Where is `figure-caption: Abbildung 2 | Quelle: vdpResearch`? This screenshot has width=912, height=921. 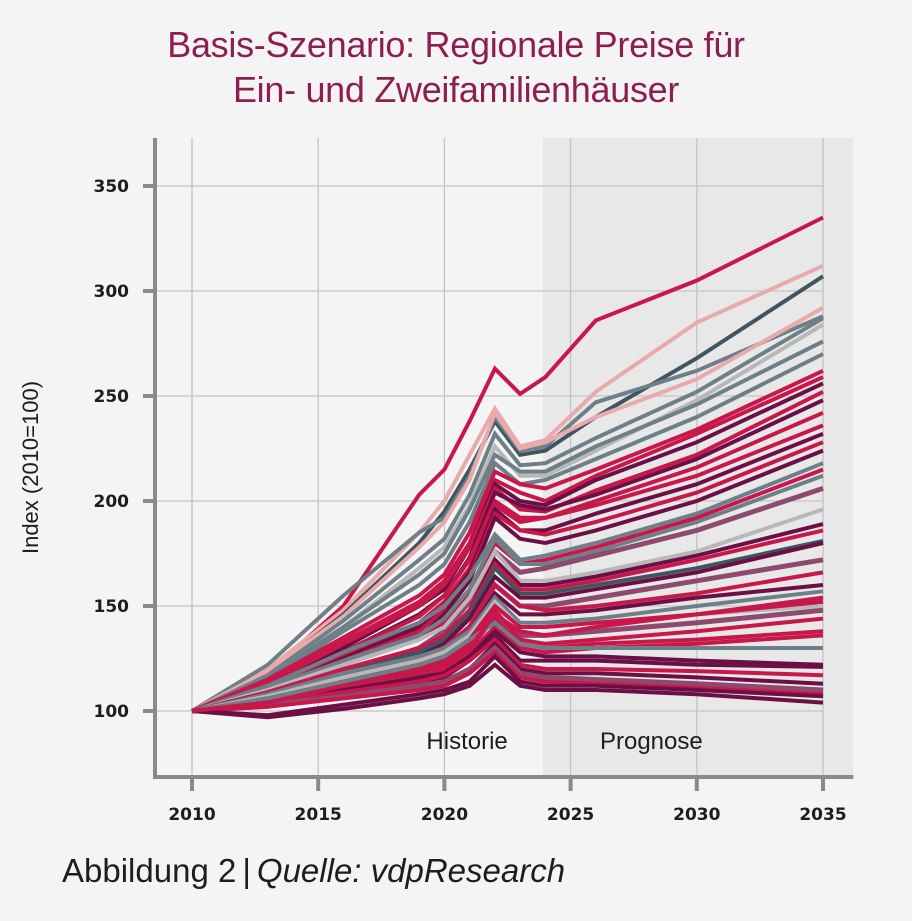
figure-caption: Abbildung 2 | Quelle: vdpResearch is located at coordinates (313, 871).